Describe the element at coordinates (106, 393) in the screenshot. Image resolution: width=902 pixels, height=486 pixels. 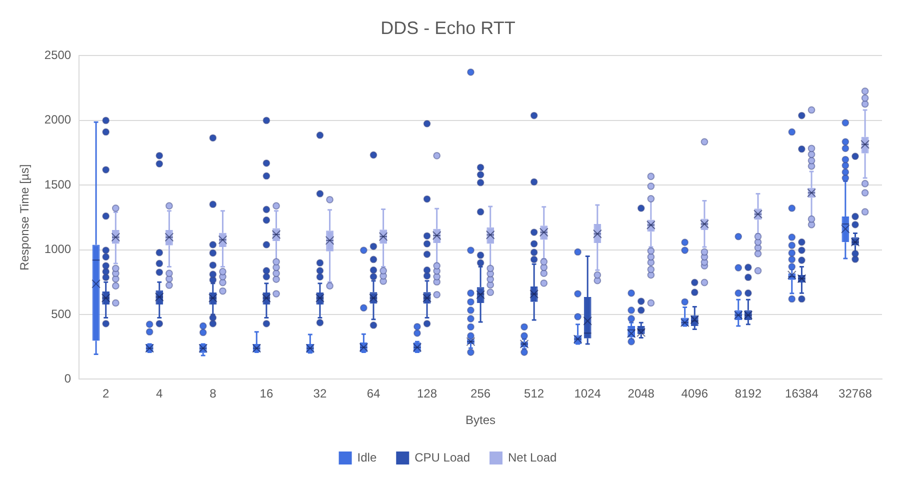
I see `x-tick-label: 2` at that location.